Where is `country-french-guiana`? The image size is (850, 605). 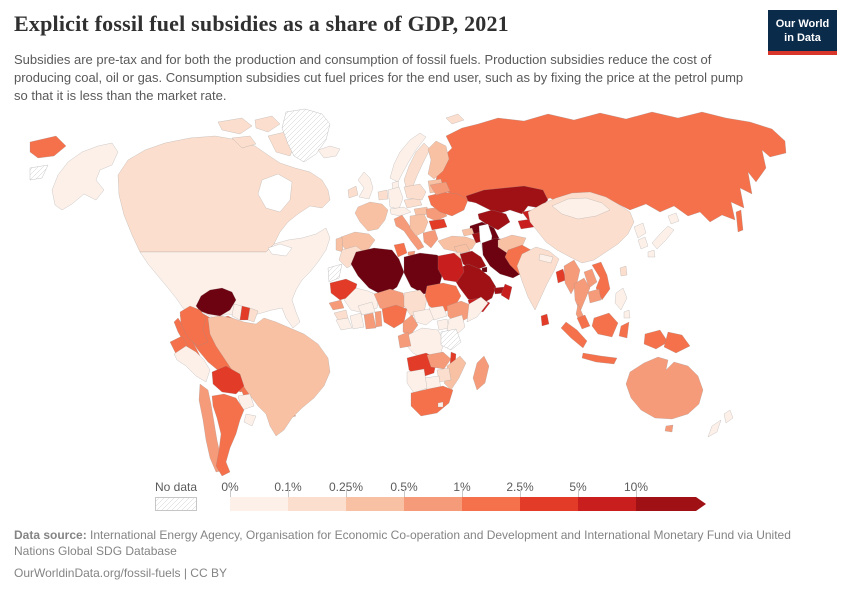
country-french-guiana is located at coordinates (253, 315).